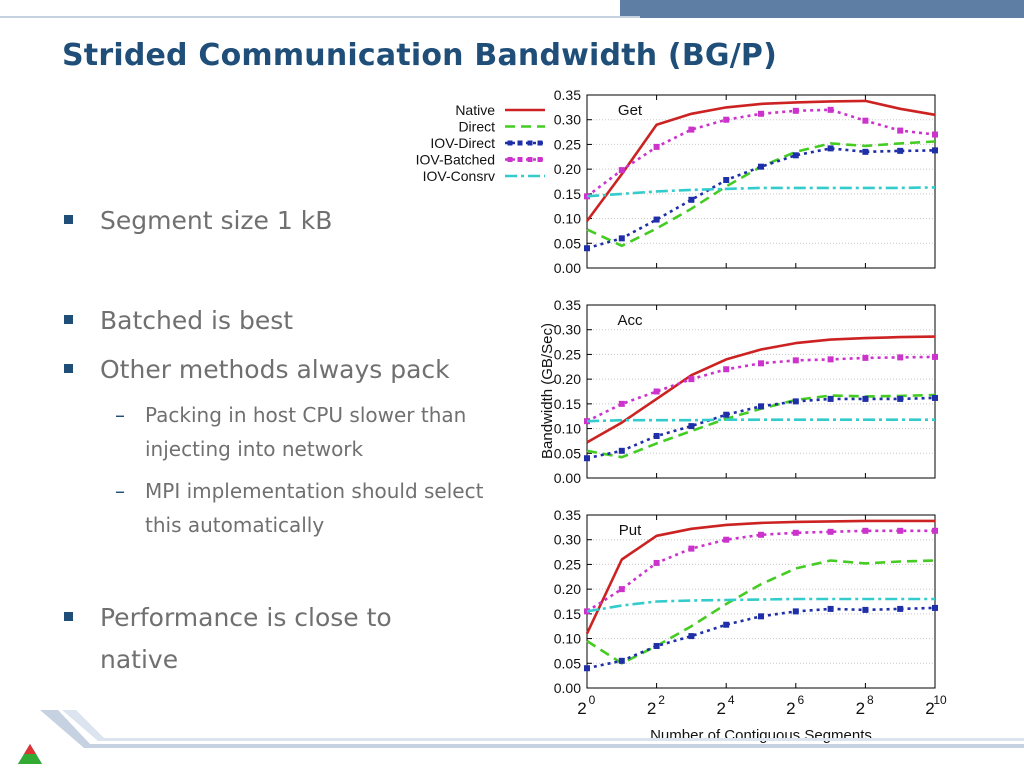 The width and height of the screenshot is (1024, 768). Describe the element at coordinates (567, 688) in the screenshot. I see `y-tick-label: 0.00` at that location.